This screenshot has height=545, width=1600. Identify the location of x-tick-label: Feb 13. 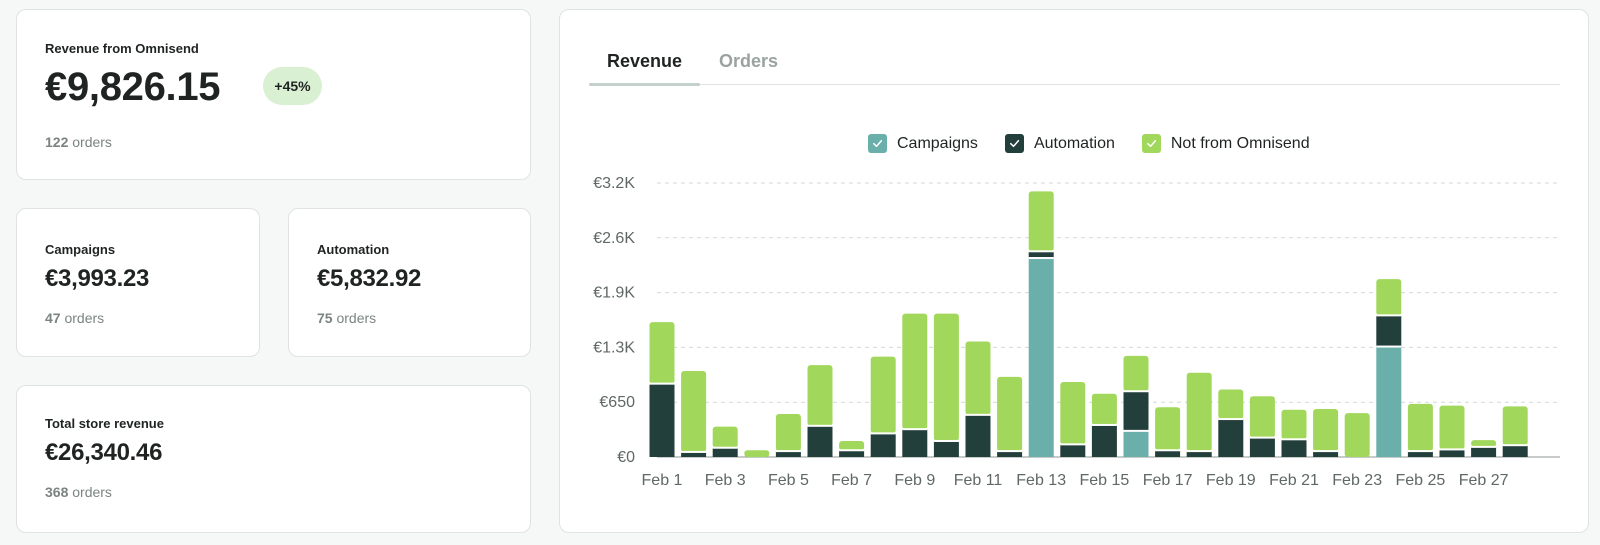
(1041, 480).